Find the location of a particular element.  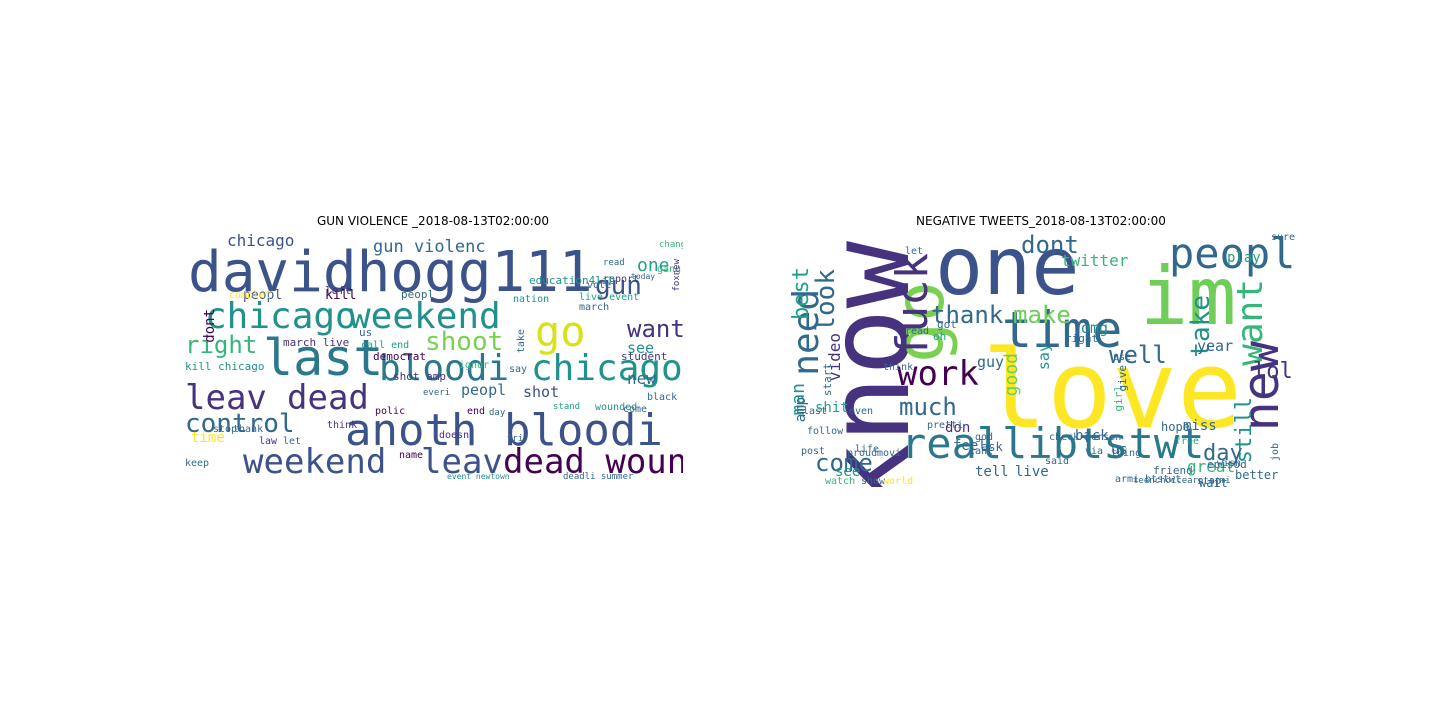

right-word: twitter is located at coordinates (1095, 260).